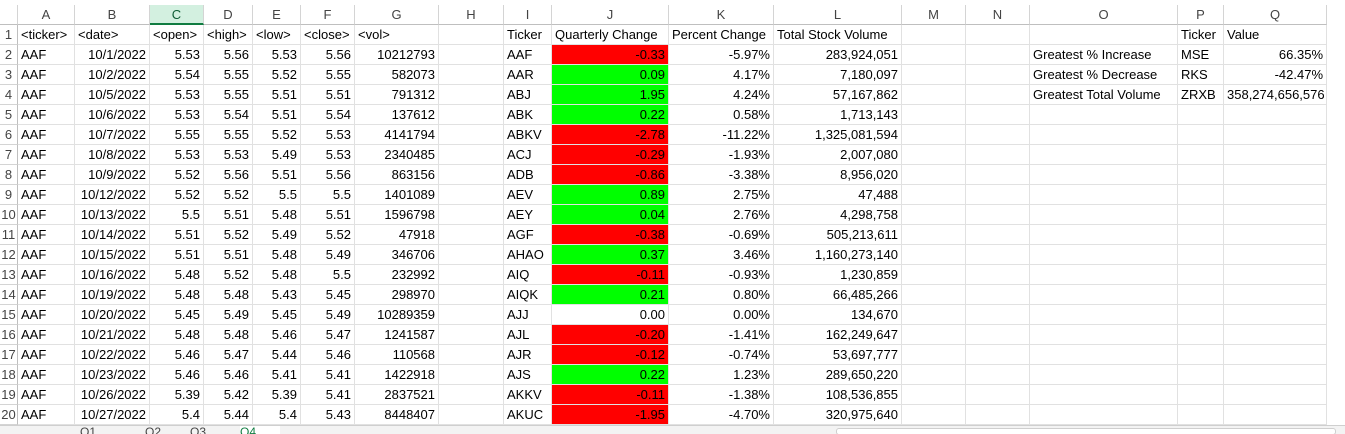 Image resolution: width=1345 pixels, height=434 pixels. What do you see at coordinates (228, 415) in the screenshot?
I see `value-cell: 5.44` at bounding box center [228, 415].